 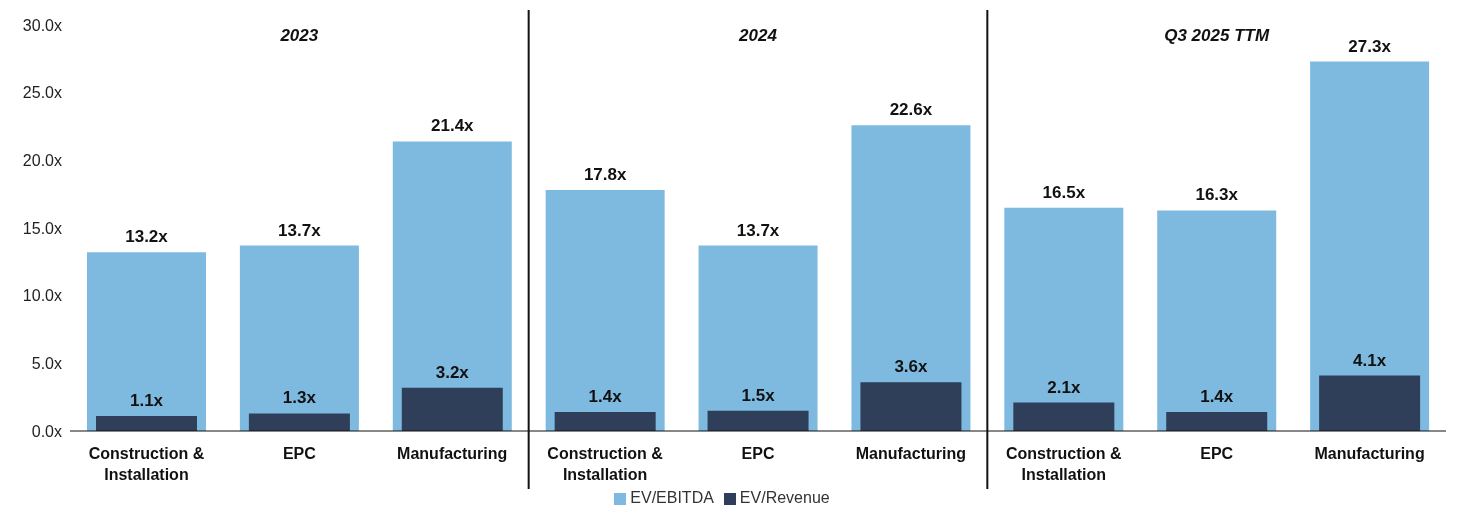 What do you see at coordinates (42, 25) in the screenshot?
I see `y-tick-label: 30.0x` at bounding box center [42, 25].